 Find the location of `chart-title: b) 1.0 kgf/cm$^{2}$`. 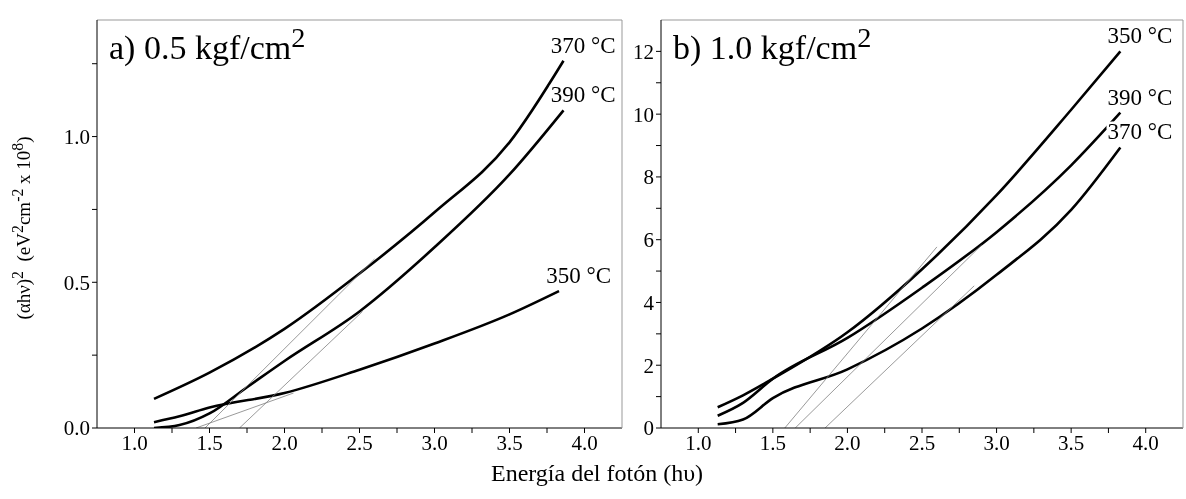

chart-title: b) 1.0 kgf/cm$^{2}$ is located at coordinates (772, 45).